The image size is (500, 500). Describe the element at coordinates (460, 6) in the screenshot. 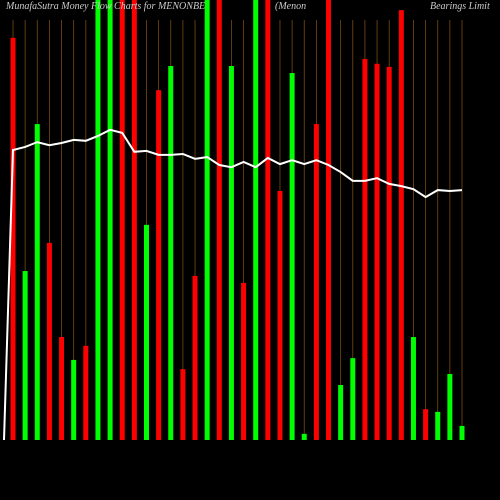

I see `title-right: Bearings Limit` at that location.